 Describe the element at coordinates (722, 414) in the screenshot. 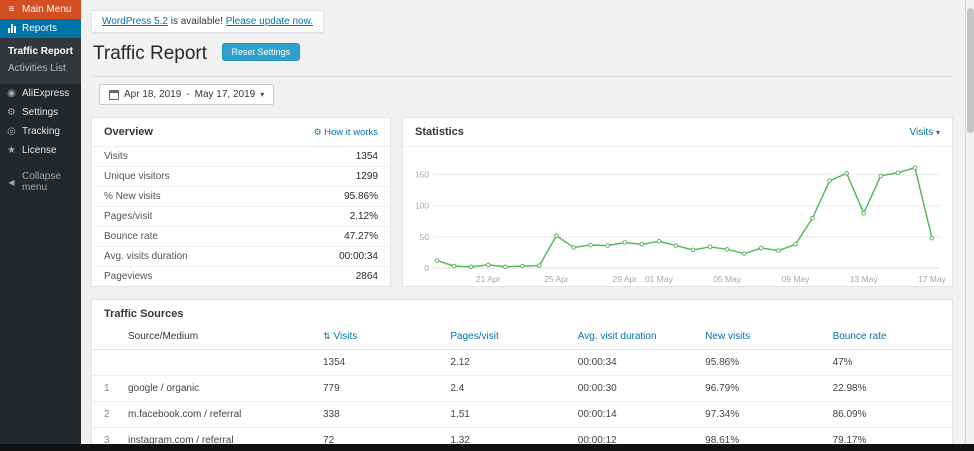

I see `cell-new-visits: 97.34%` at that location.